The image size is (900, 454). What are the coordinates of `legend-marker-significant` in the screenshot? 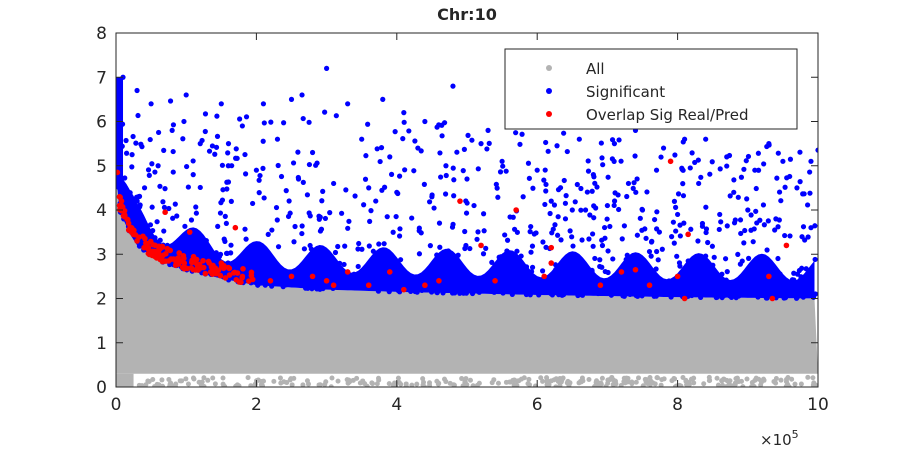 It's located at (549, 91).